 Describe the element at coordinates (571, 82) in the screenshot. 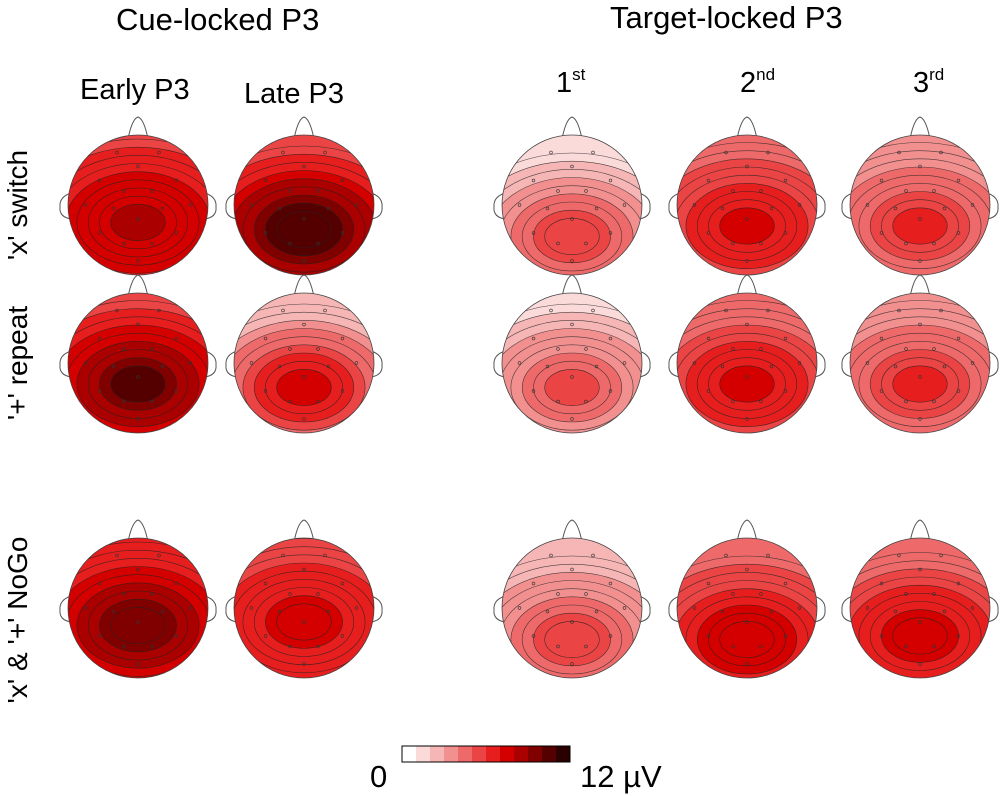

I see `column-title-1st: 1st` at that location.